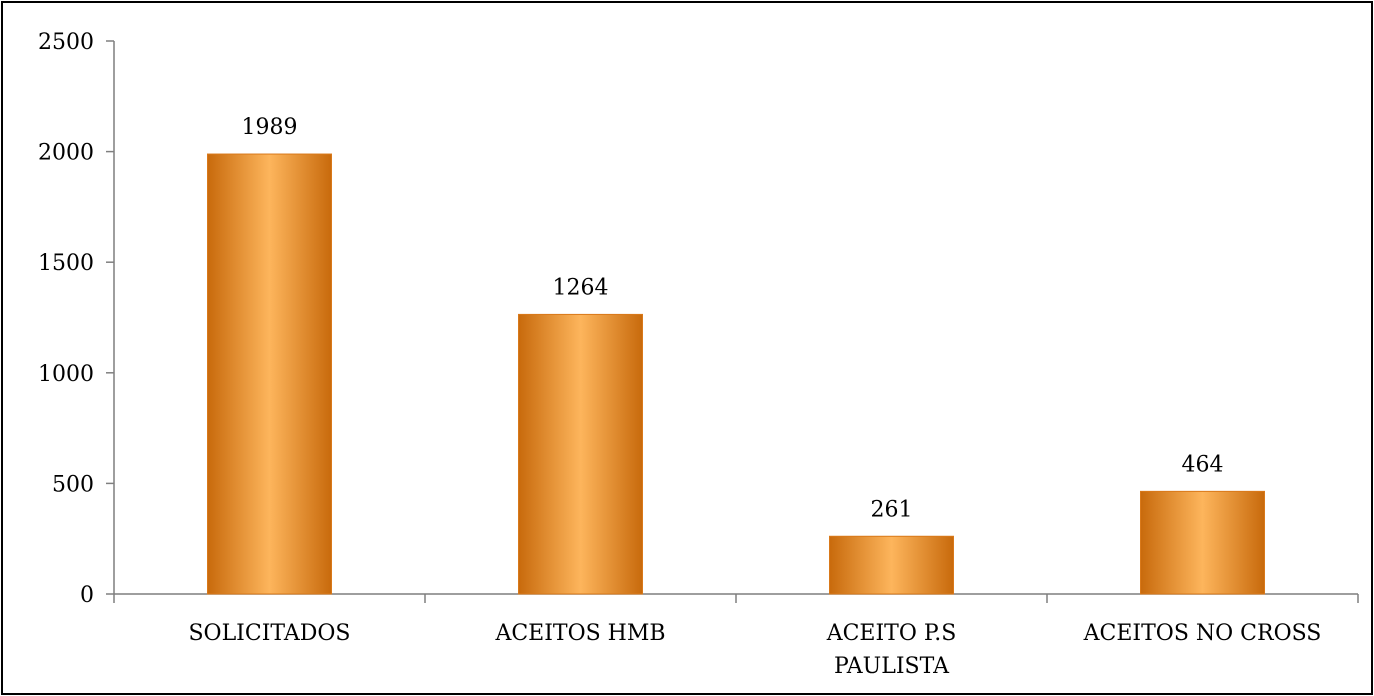 This screenshot has height=696, width=1374. I want to click on y-tick-label: 2500, so click(66, 42).